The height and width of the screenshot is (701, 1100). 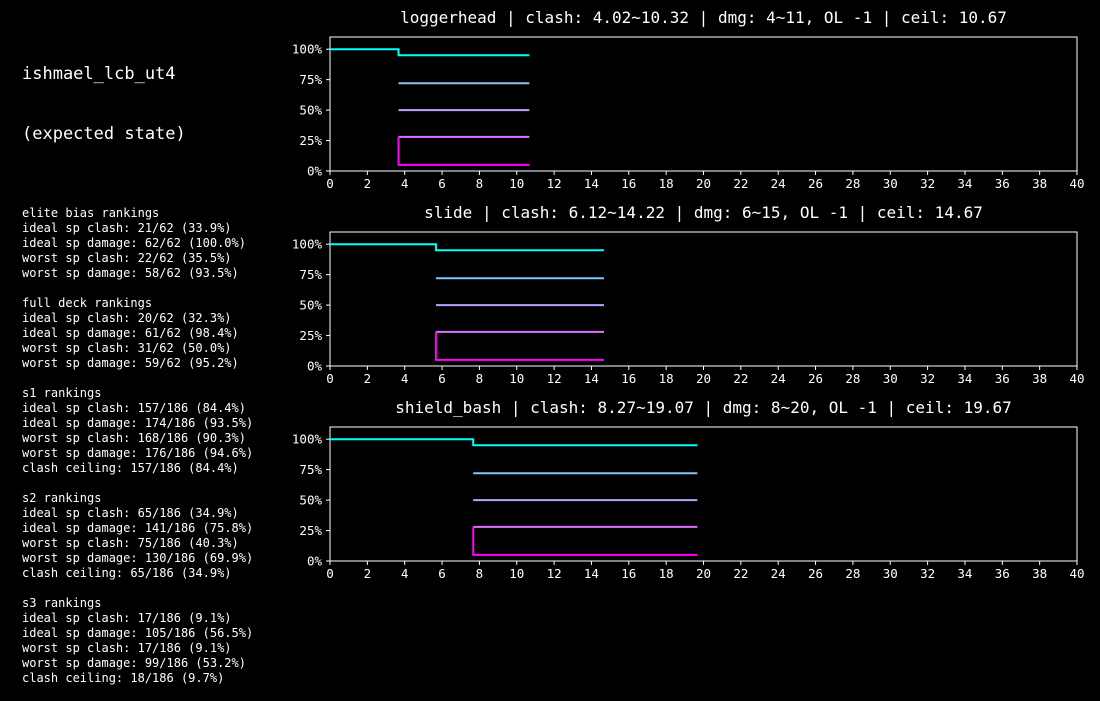 I want to click on stat-line: worst sp clash: 31/62 (50.0%), so click(x=127, y=348).